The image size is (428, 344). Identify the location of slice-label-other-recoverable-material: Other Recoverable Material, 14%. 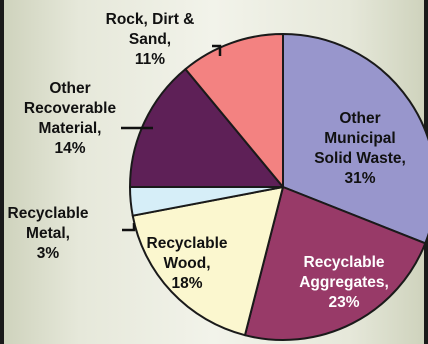
(70, 118).